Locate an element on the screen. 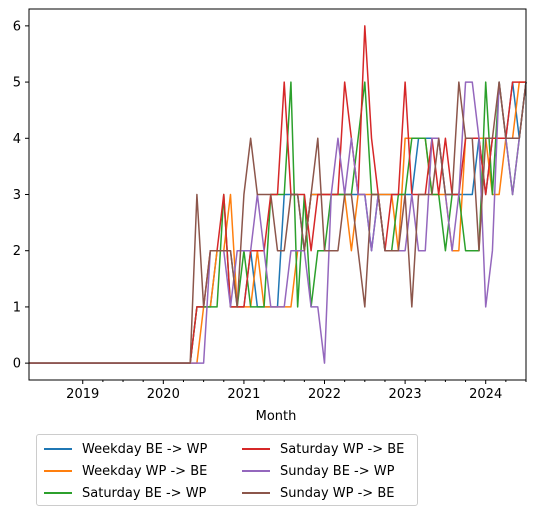  x-tick-label: 2024 is located at coordinates (485, 394).